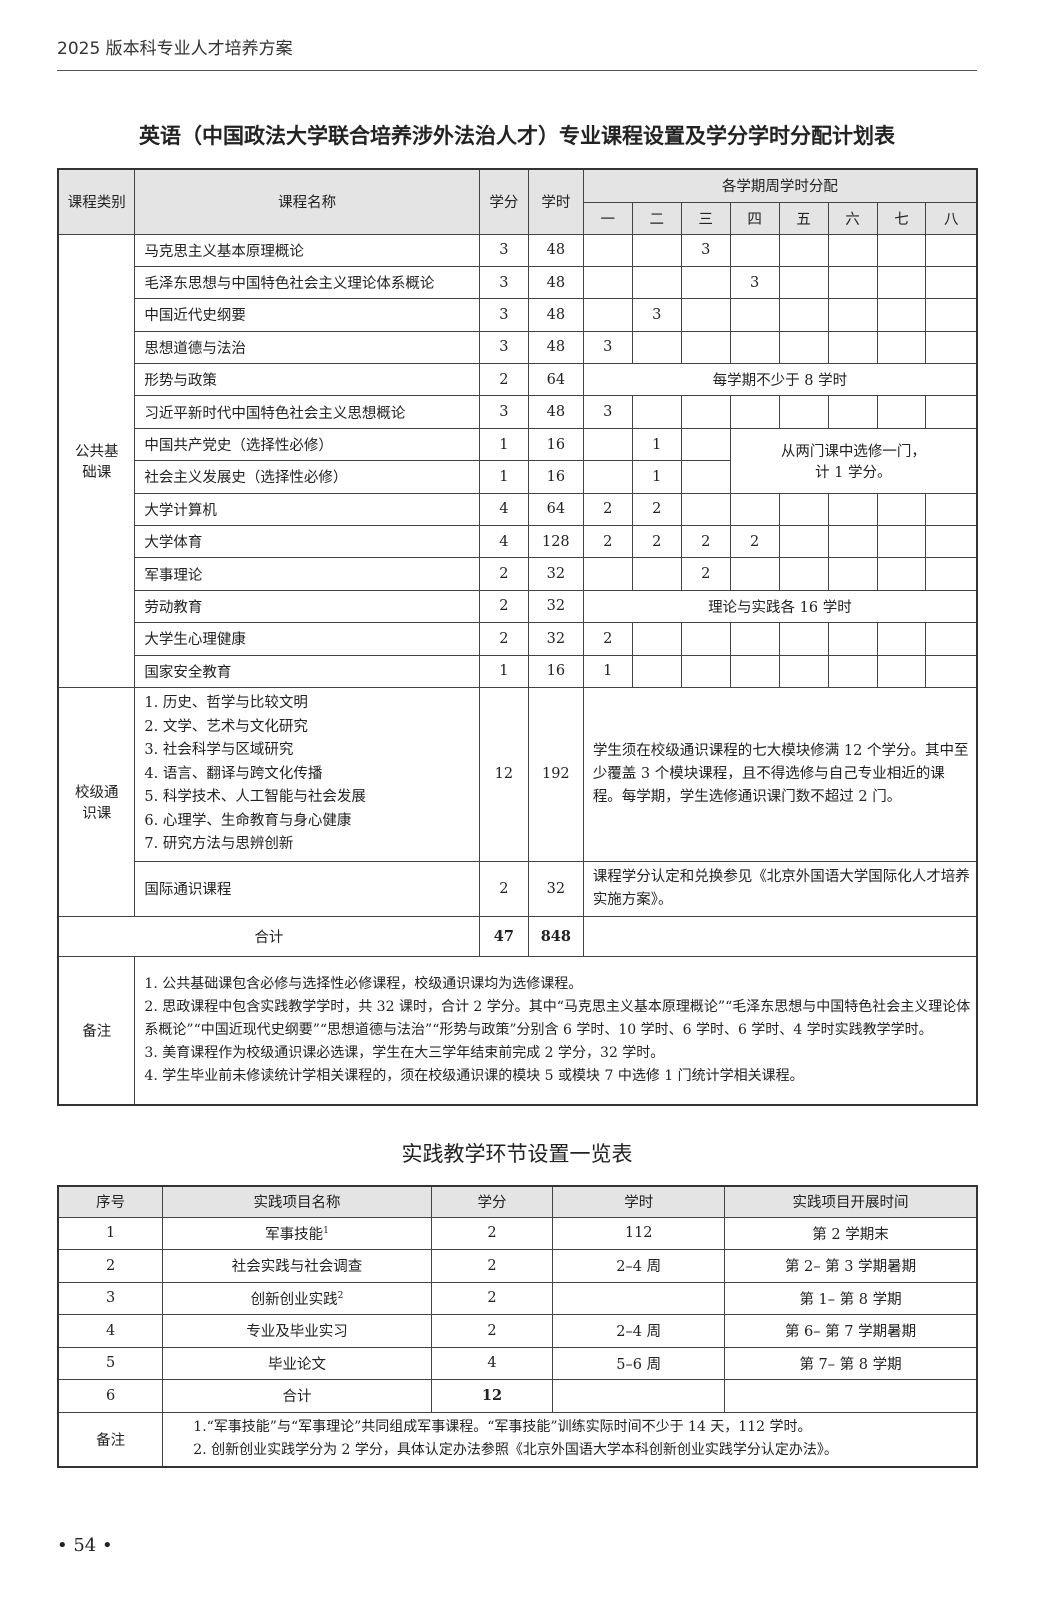 The image size is (1064, 1605). I want to click on table-row: 4 专业及毕业实习 2 2–4 周第 6– 第 7 学期暑期, so click(517, 1331).